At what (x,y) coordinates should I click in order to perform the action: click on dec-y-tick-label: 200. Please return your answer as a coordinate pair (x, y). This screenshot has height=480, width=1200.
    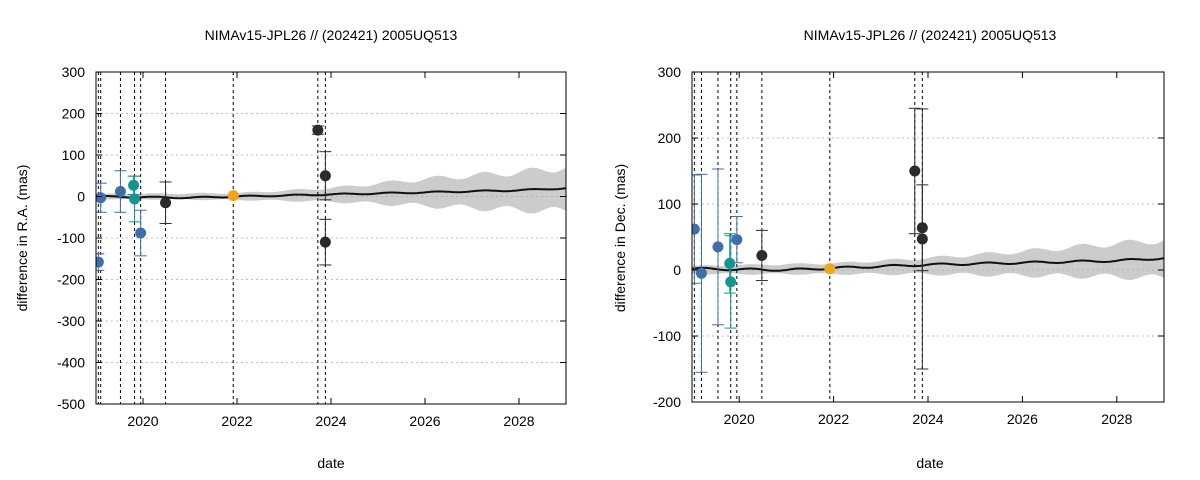
    Looking at the image, I should click on (670, 138).